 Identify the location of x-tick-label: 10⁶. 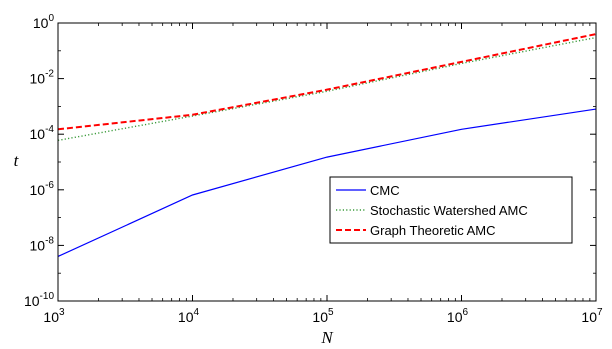
(458, 316).